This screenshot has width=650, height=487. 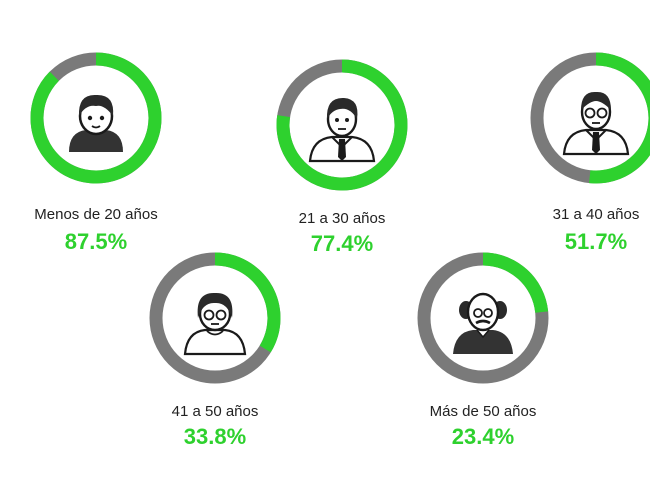 What do you see at coordinates (483, 436) in the screenshot?
I see `value-label: 23.4%` at bounding box center [483, 436].